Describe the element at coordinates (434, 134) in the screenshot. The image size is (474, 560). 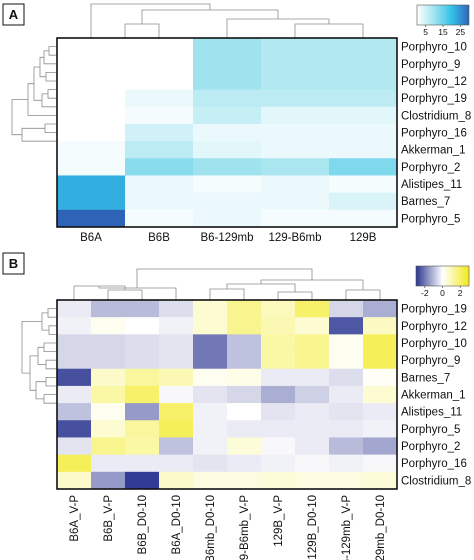
I see `row-label: Porphyro_16` at that location.